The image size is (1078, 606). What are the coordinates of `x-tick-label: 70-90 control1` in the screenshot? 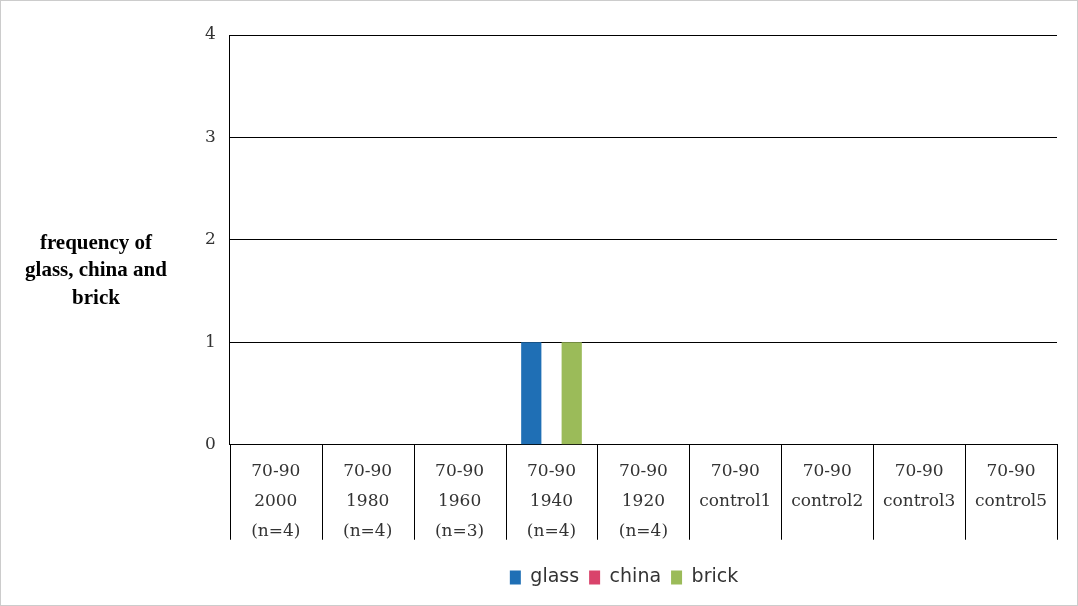 It's located at (735, 485).